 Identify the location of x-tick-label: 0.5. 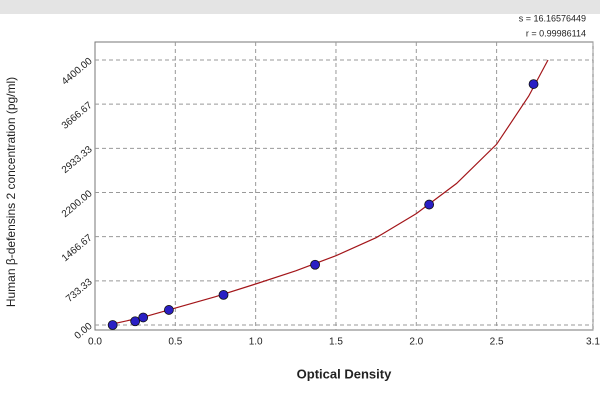
(175, 342).